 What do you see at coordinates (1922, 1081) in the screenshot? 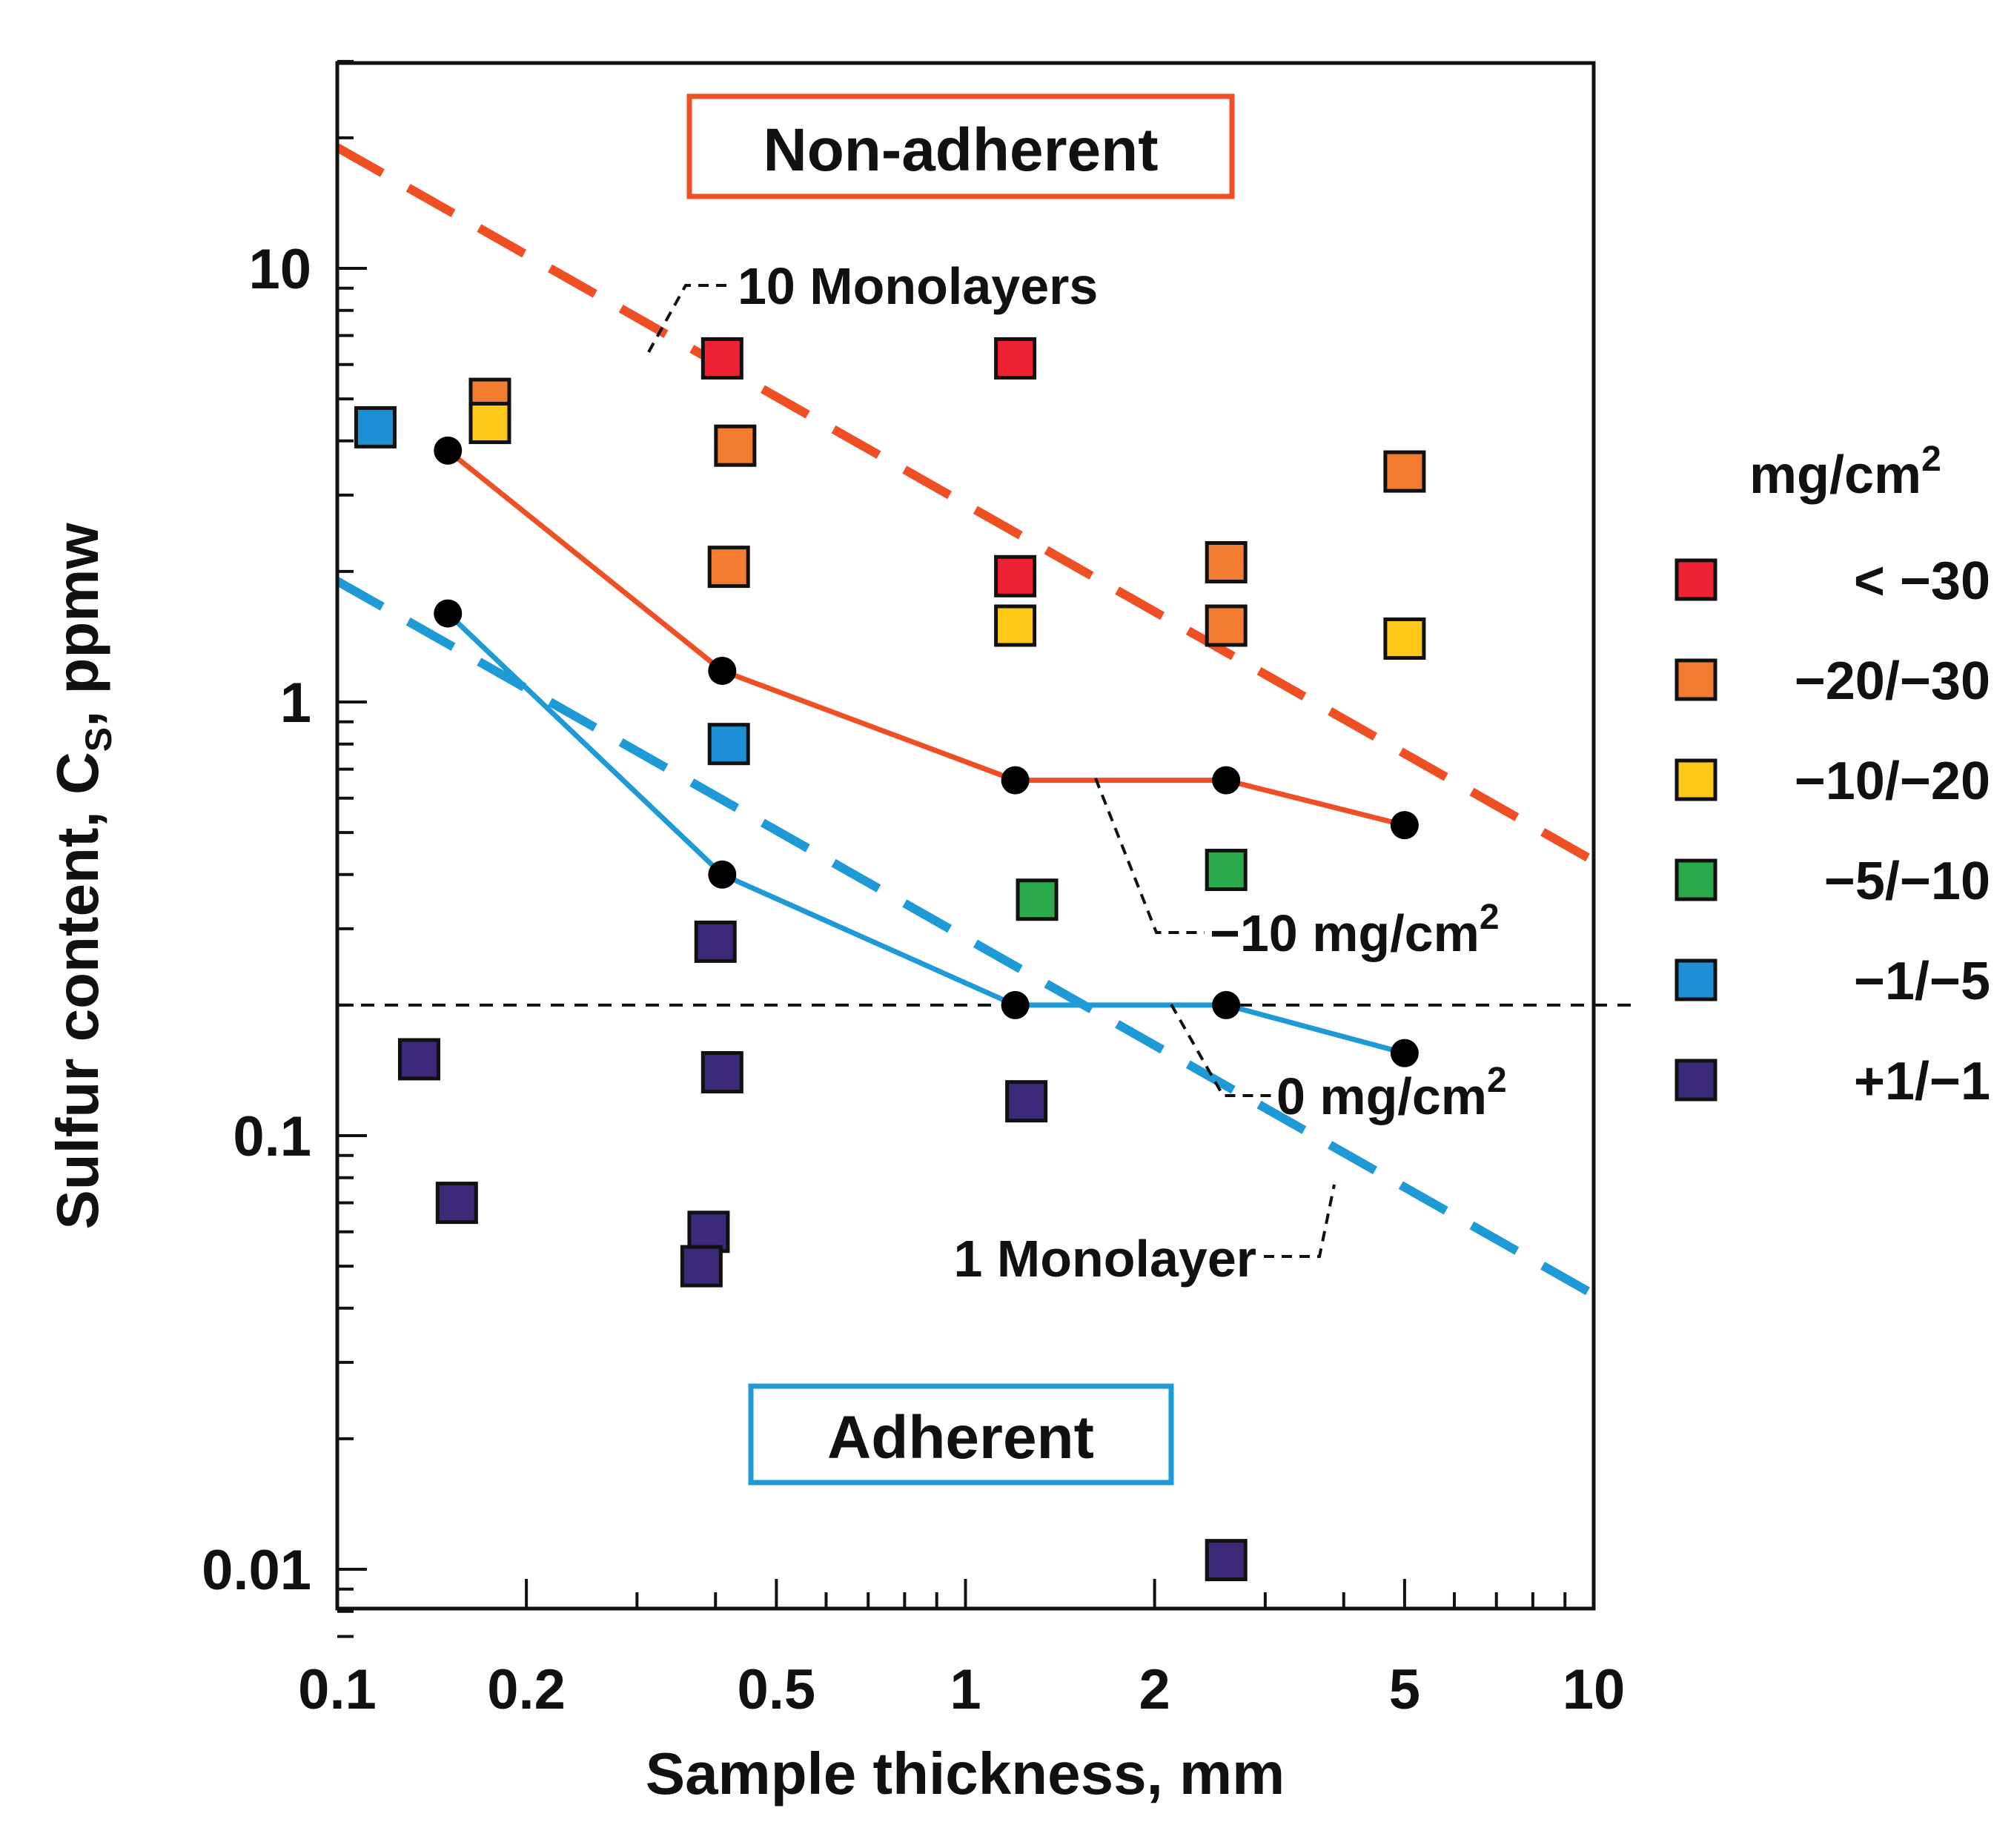
I see `legend-label: +1/−1` at bounding box center [1922, 1081].